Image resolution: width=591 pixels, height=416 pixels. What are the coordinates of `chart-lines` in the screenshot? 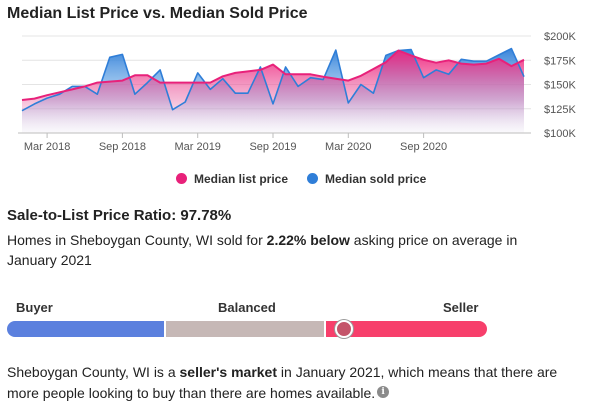 It's located at (273, 79).